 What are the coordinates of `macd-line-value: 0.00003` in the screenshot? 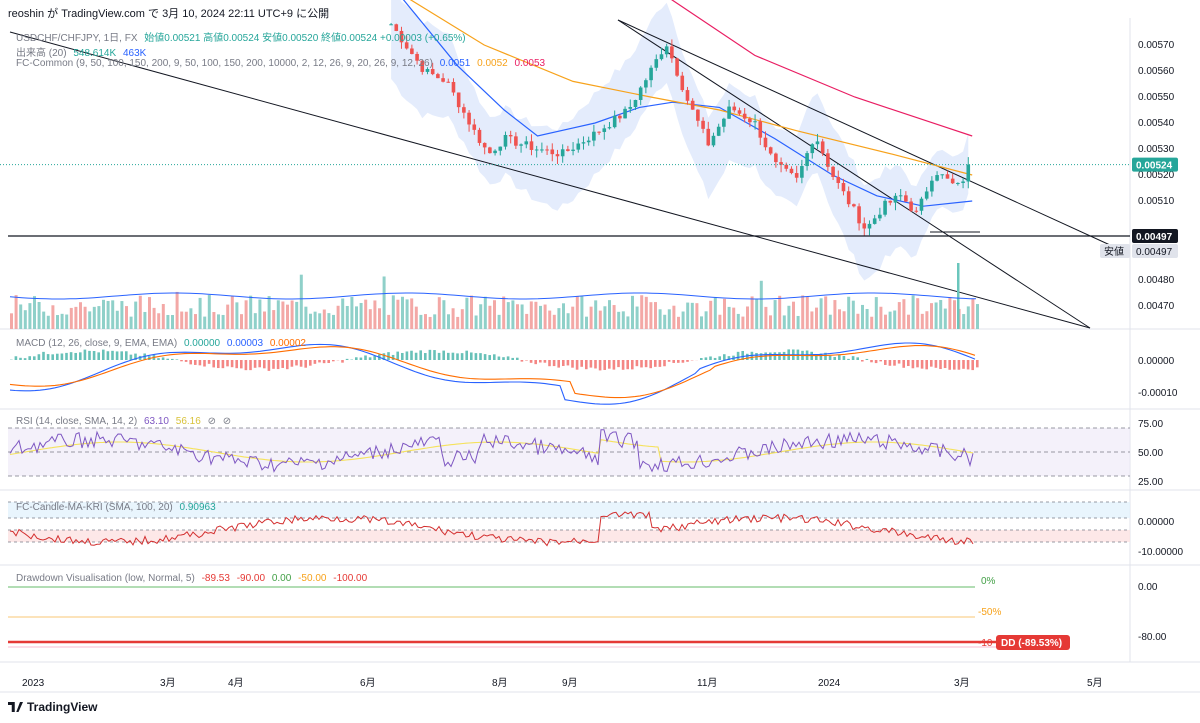 It's located at (245, 343).